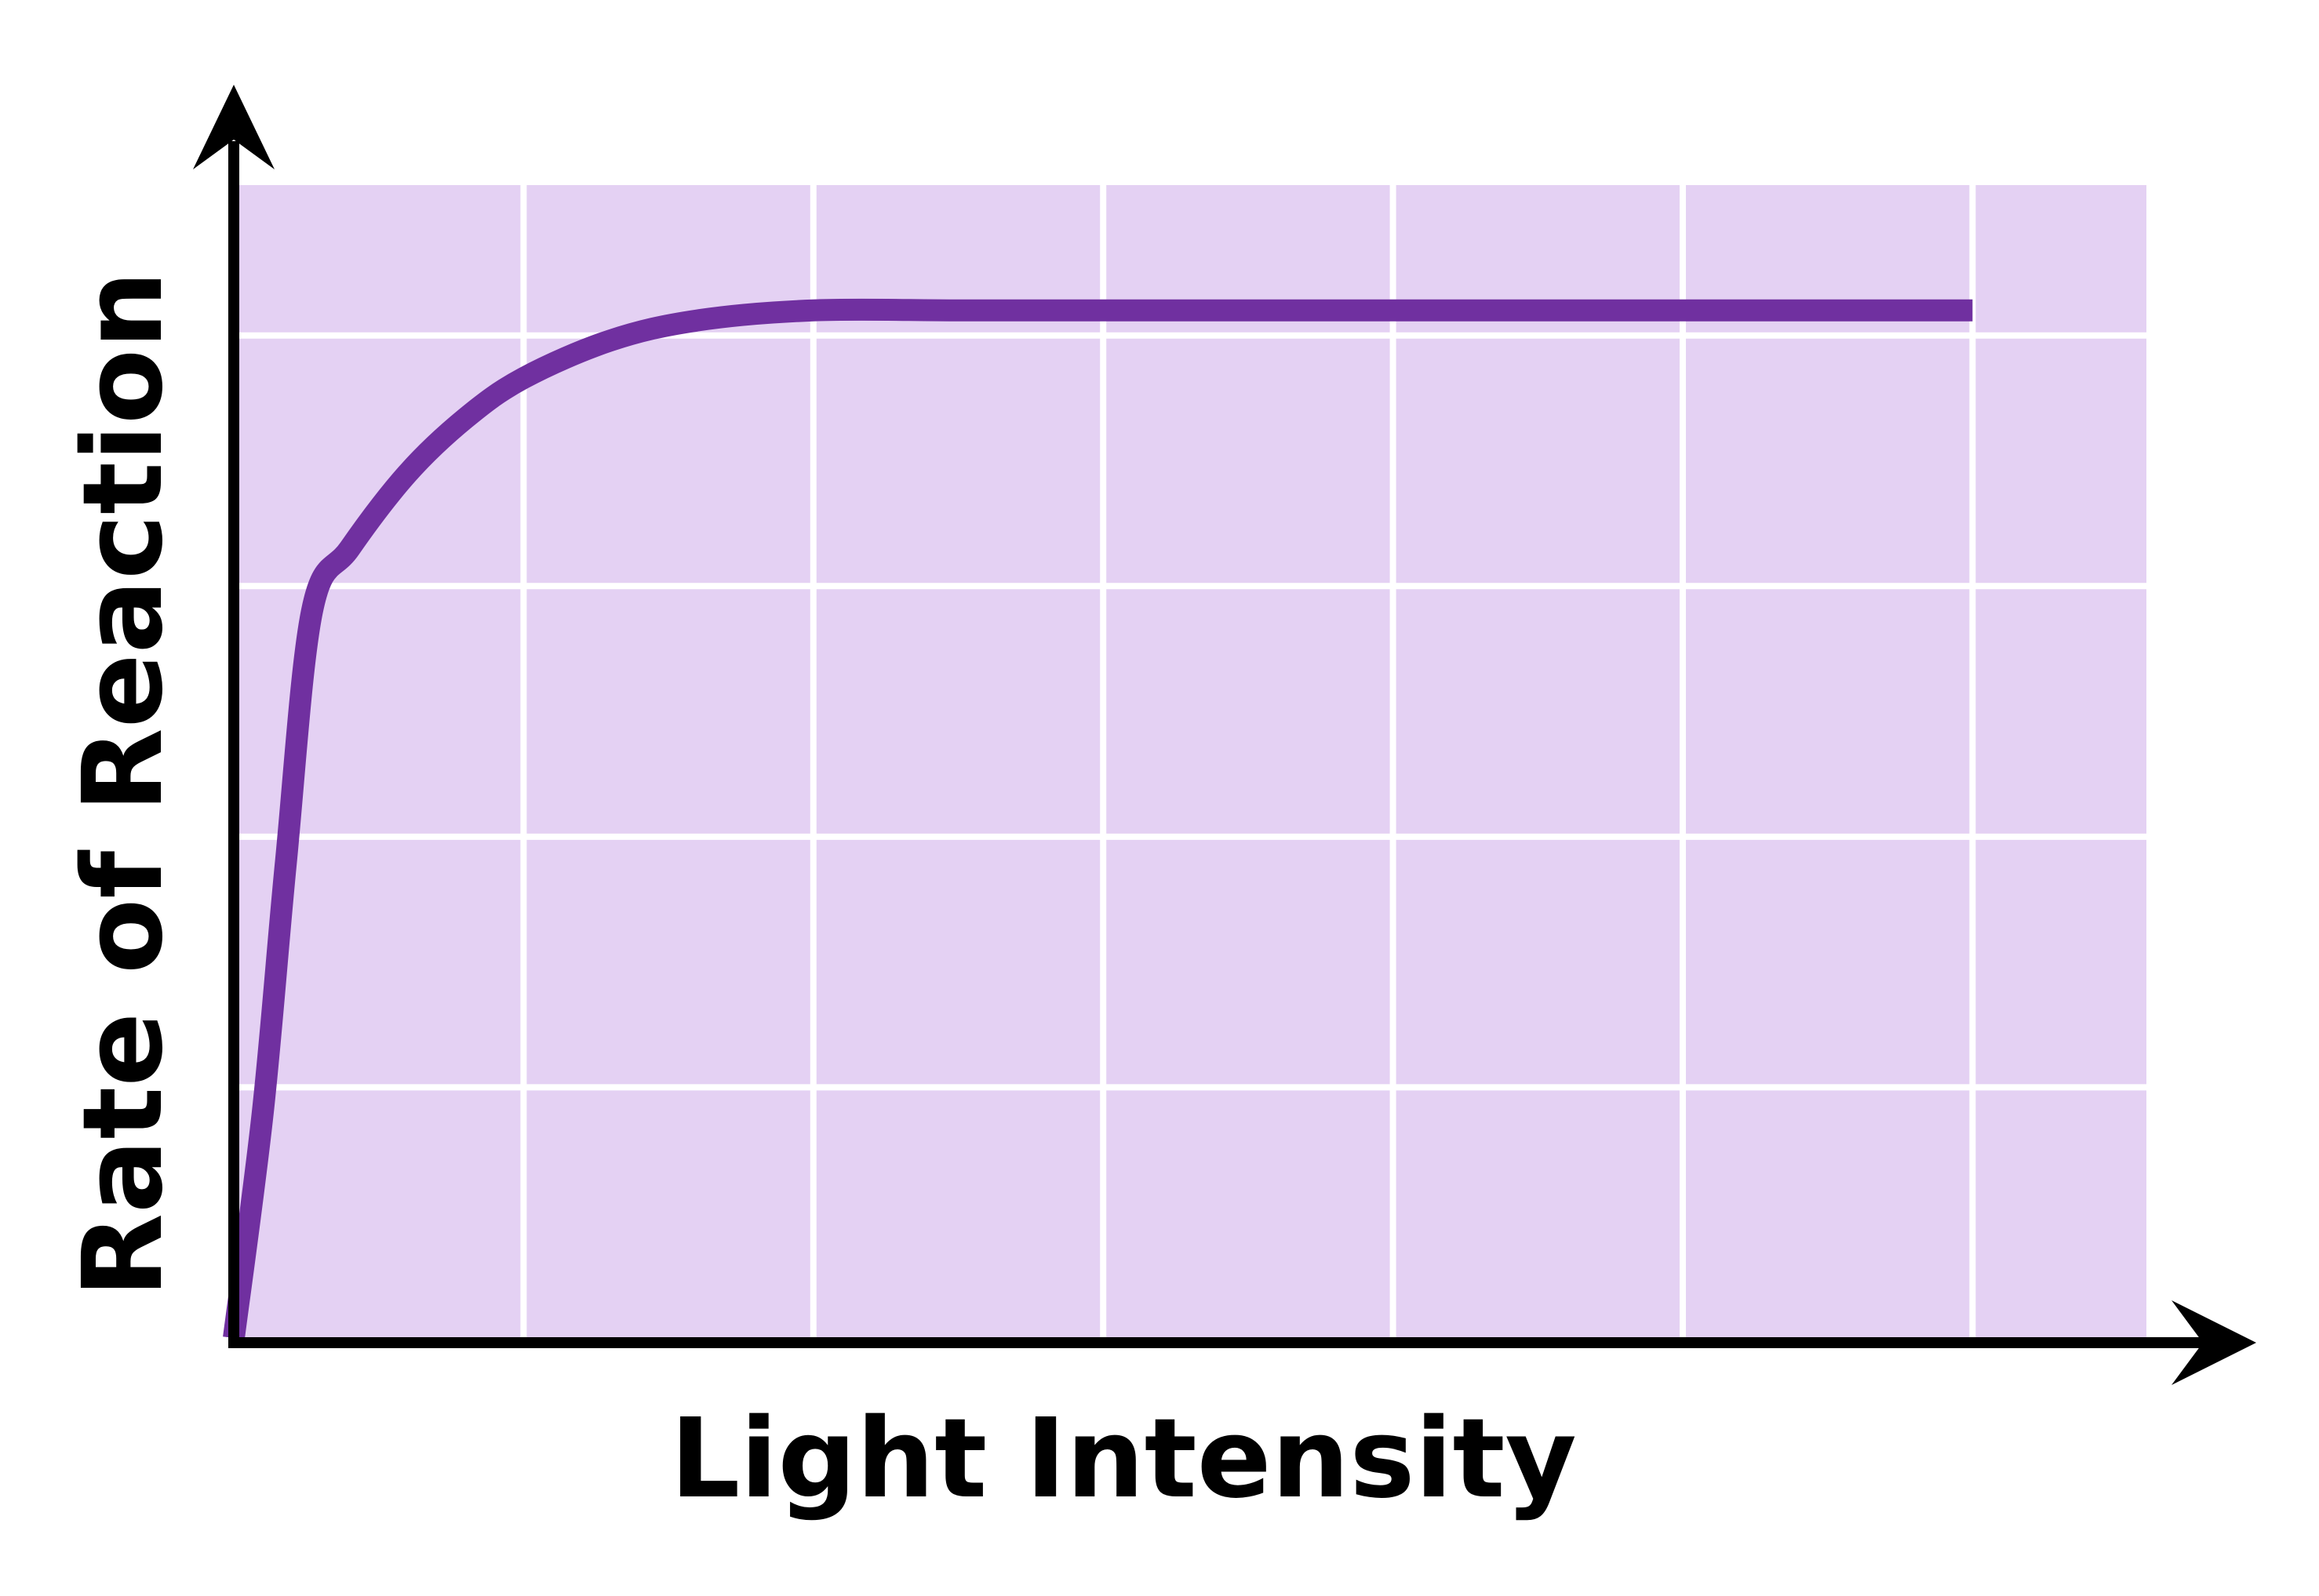 The height and width of the screenshot is (1596, 2319). Describe the element at coordinates (234, 127) in the screenshot. I see `y-axis-arrowhead` at that location.